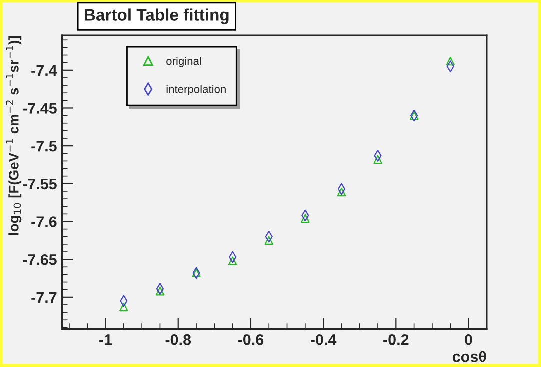  What do you see at coordinates (323, 340) in the screenshot?
I see `x-tick-label: -0.4` at bounding box center [323, 340].